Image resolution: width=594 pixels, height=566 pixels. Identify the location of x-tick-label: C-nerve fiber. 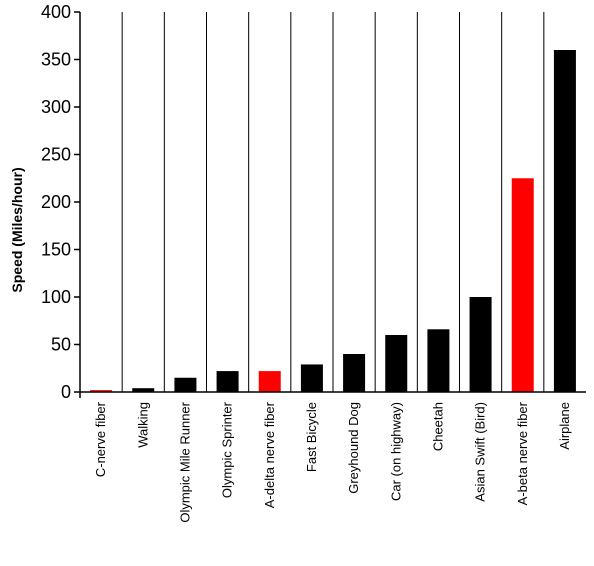
(100, 439).